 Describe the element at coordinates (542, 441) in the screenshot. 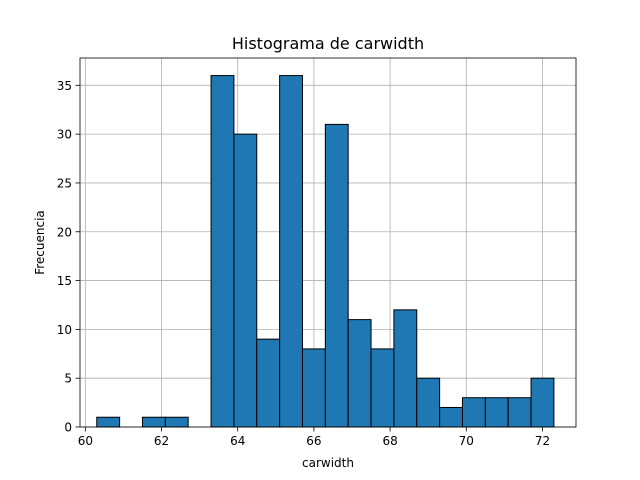

I see `x-tick-label: 72` at that location.